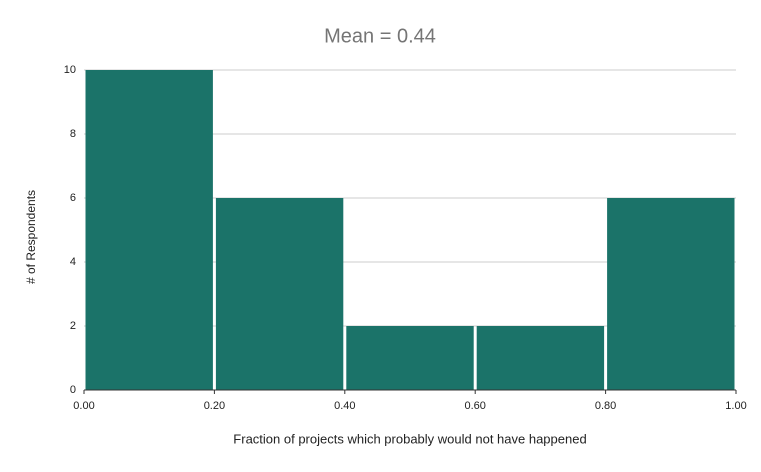 This screenshot has width=761, height=472. What do you see at coordinates (605, 406) in the screenshot?
I see `x-tick-label: 0.80` at bounding box center [605, 406].